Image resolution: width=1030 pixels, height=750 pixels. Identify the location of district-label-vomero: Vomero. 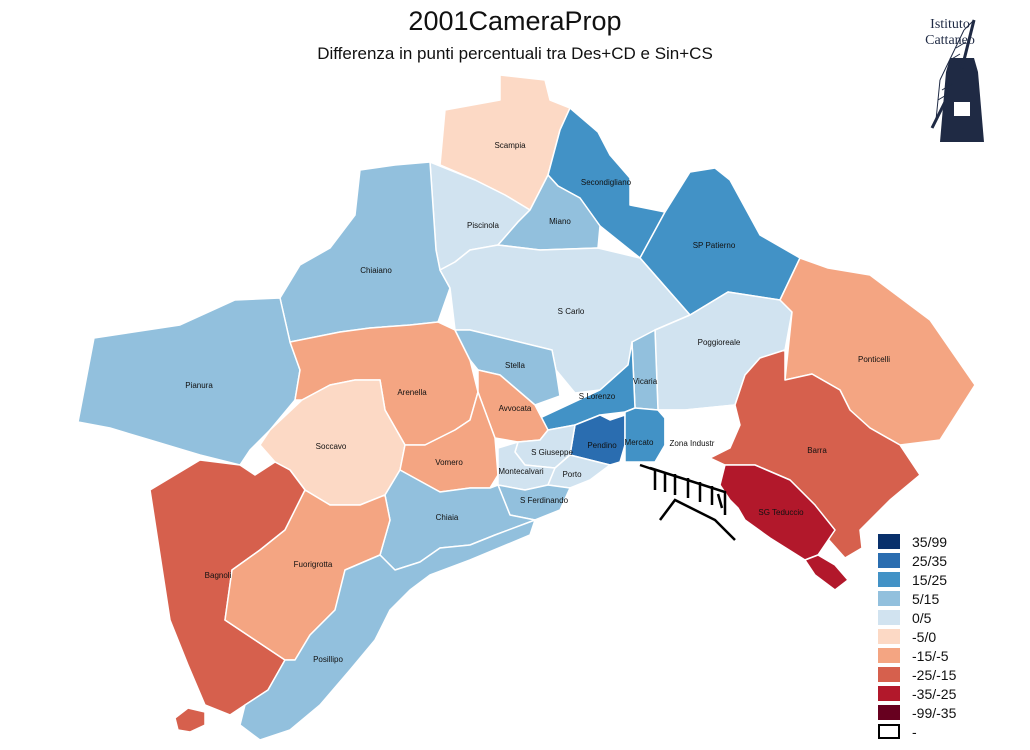
(449, 462).